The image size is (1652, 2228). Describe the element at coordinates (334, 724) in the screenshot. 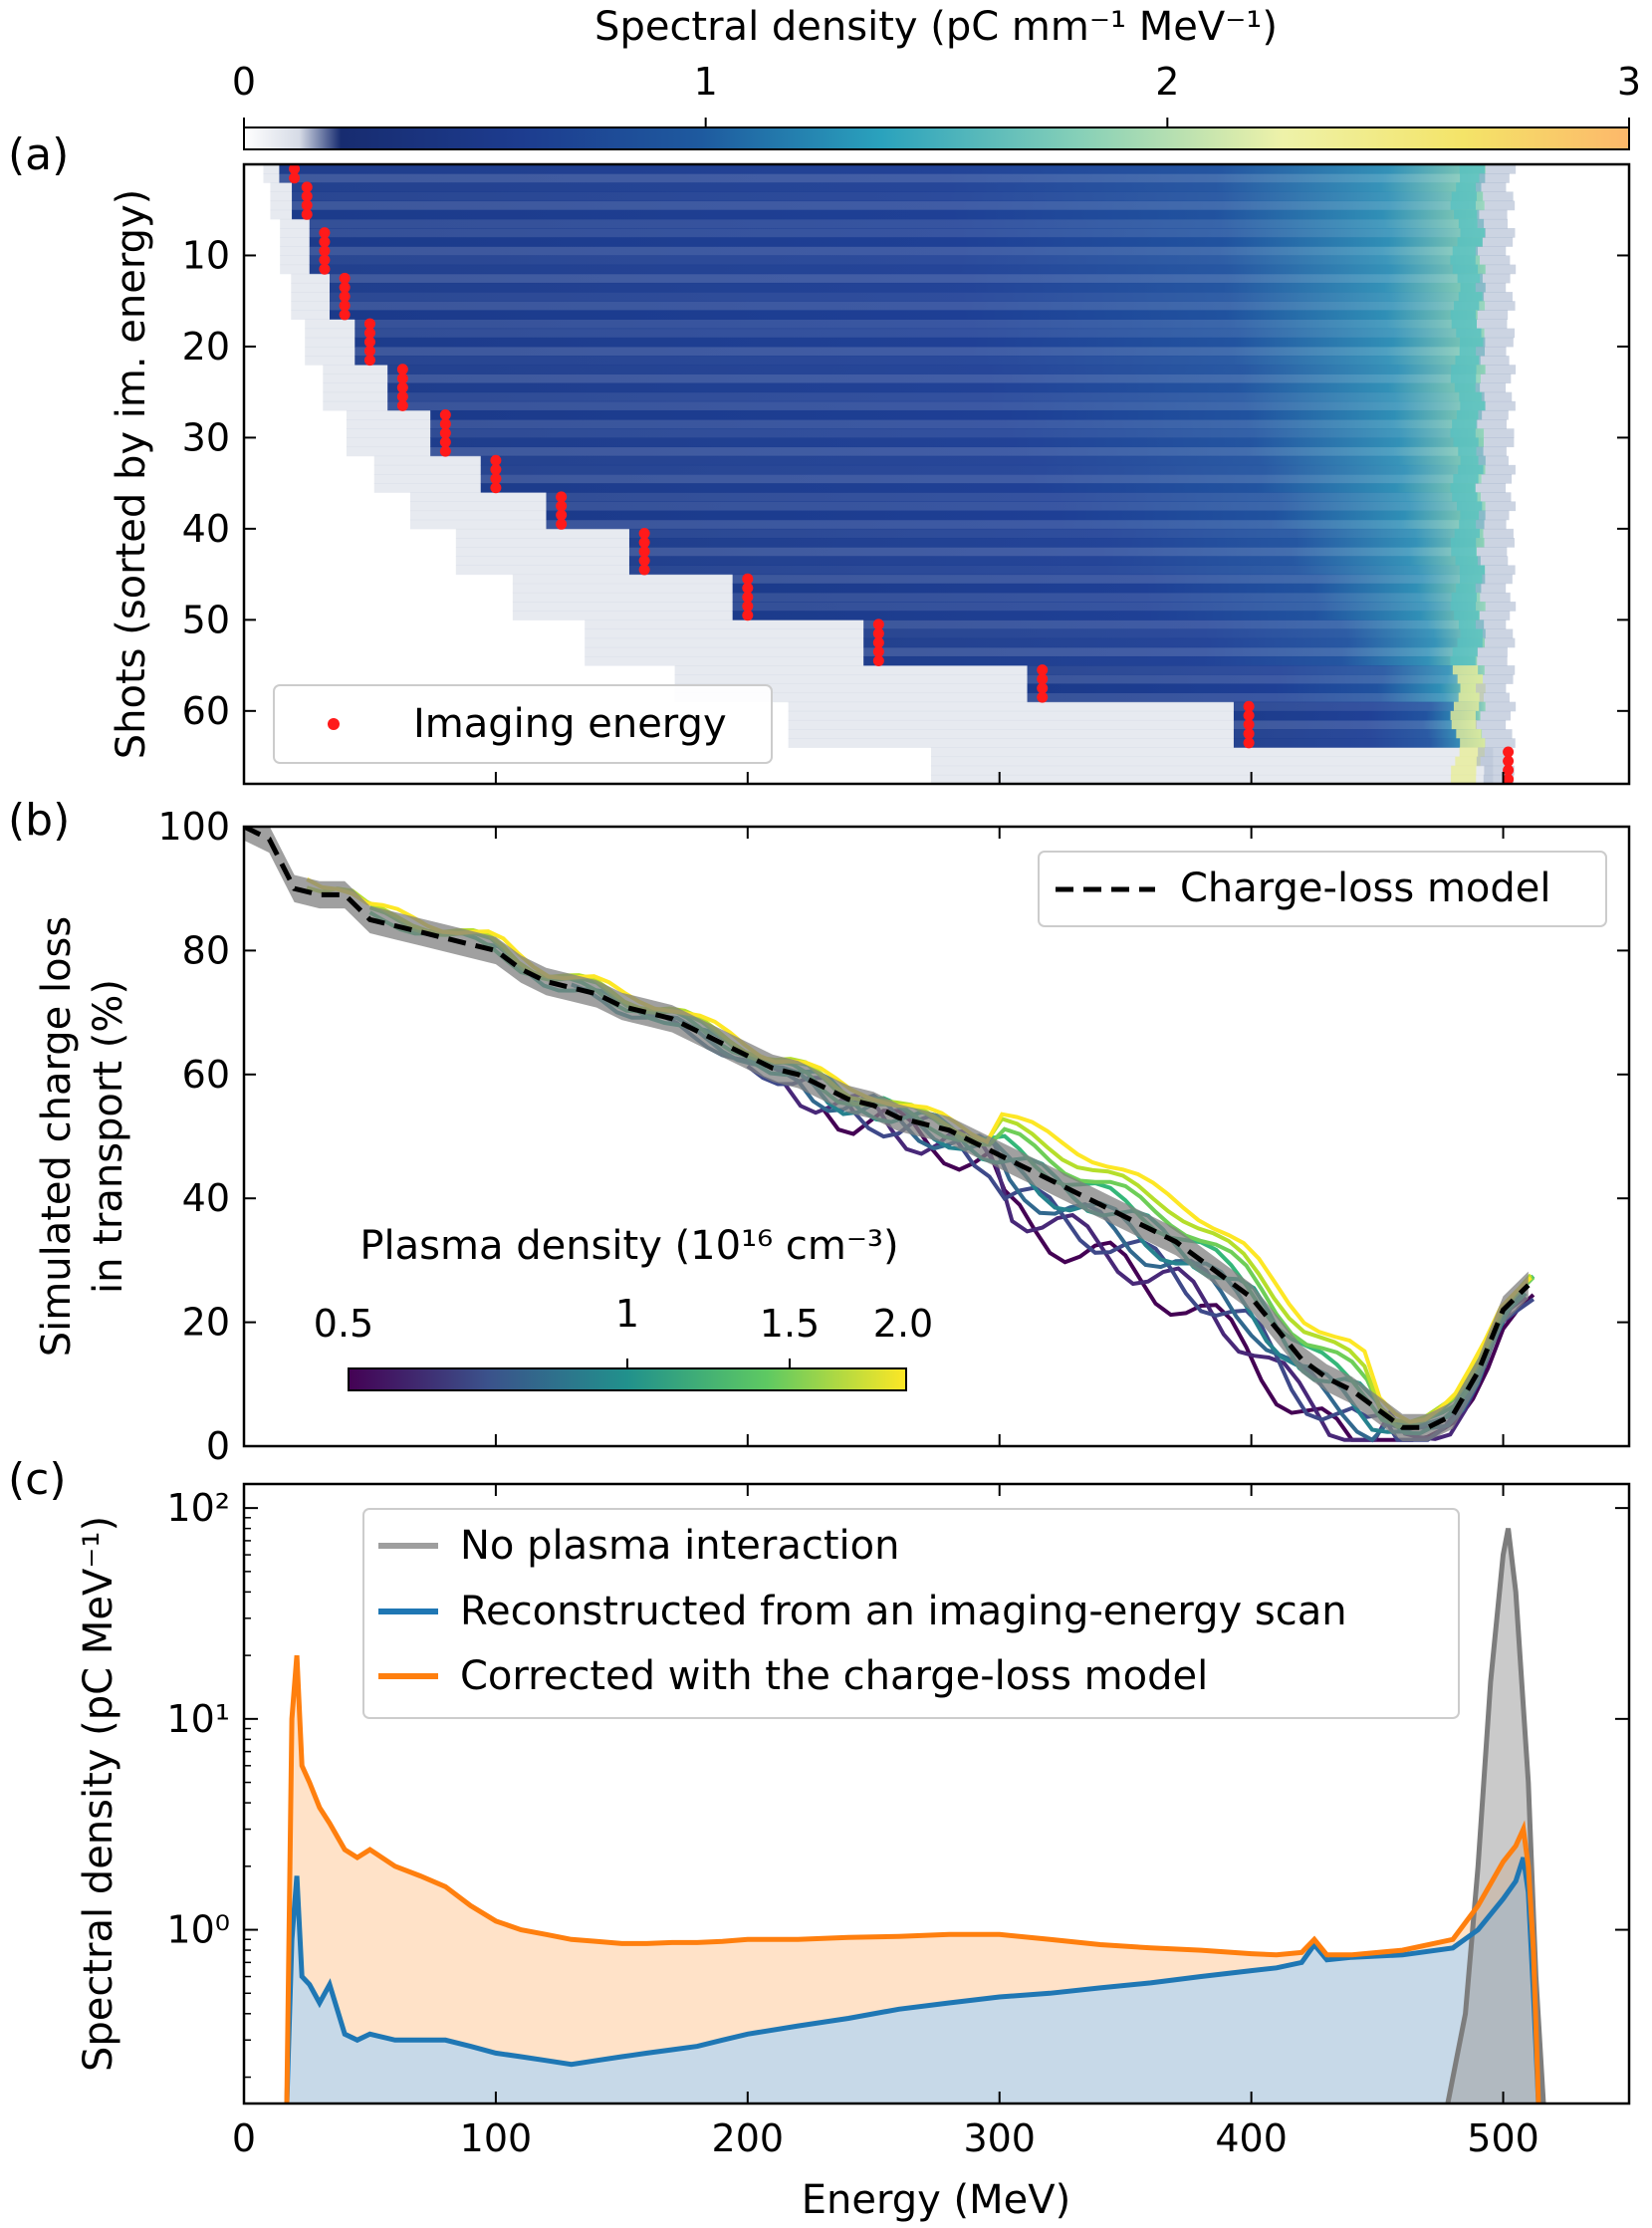

I see `legend-marker-imaging` at that location.